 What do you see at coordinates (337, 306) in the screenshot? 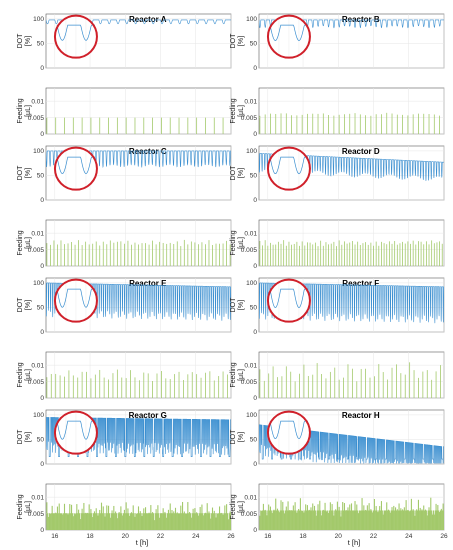
I see `dot-panel-10: 0 50 100 DOT [%] Reactor F` at bounding box center [337, 306].